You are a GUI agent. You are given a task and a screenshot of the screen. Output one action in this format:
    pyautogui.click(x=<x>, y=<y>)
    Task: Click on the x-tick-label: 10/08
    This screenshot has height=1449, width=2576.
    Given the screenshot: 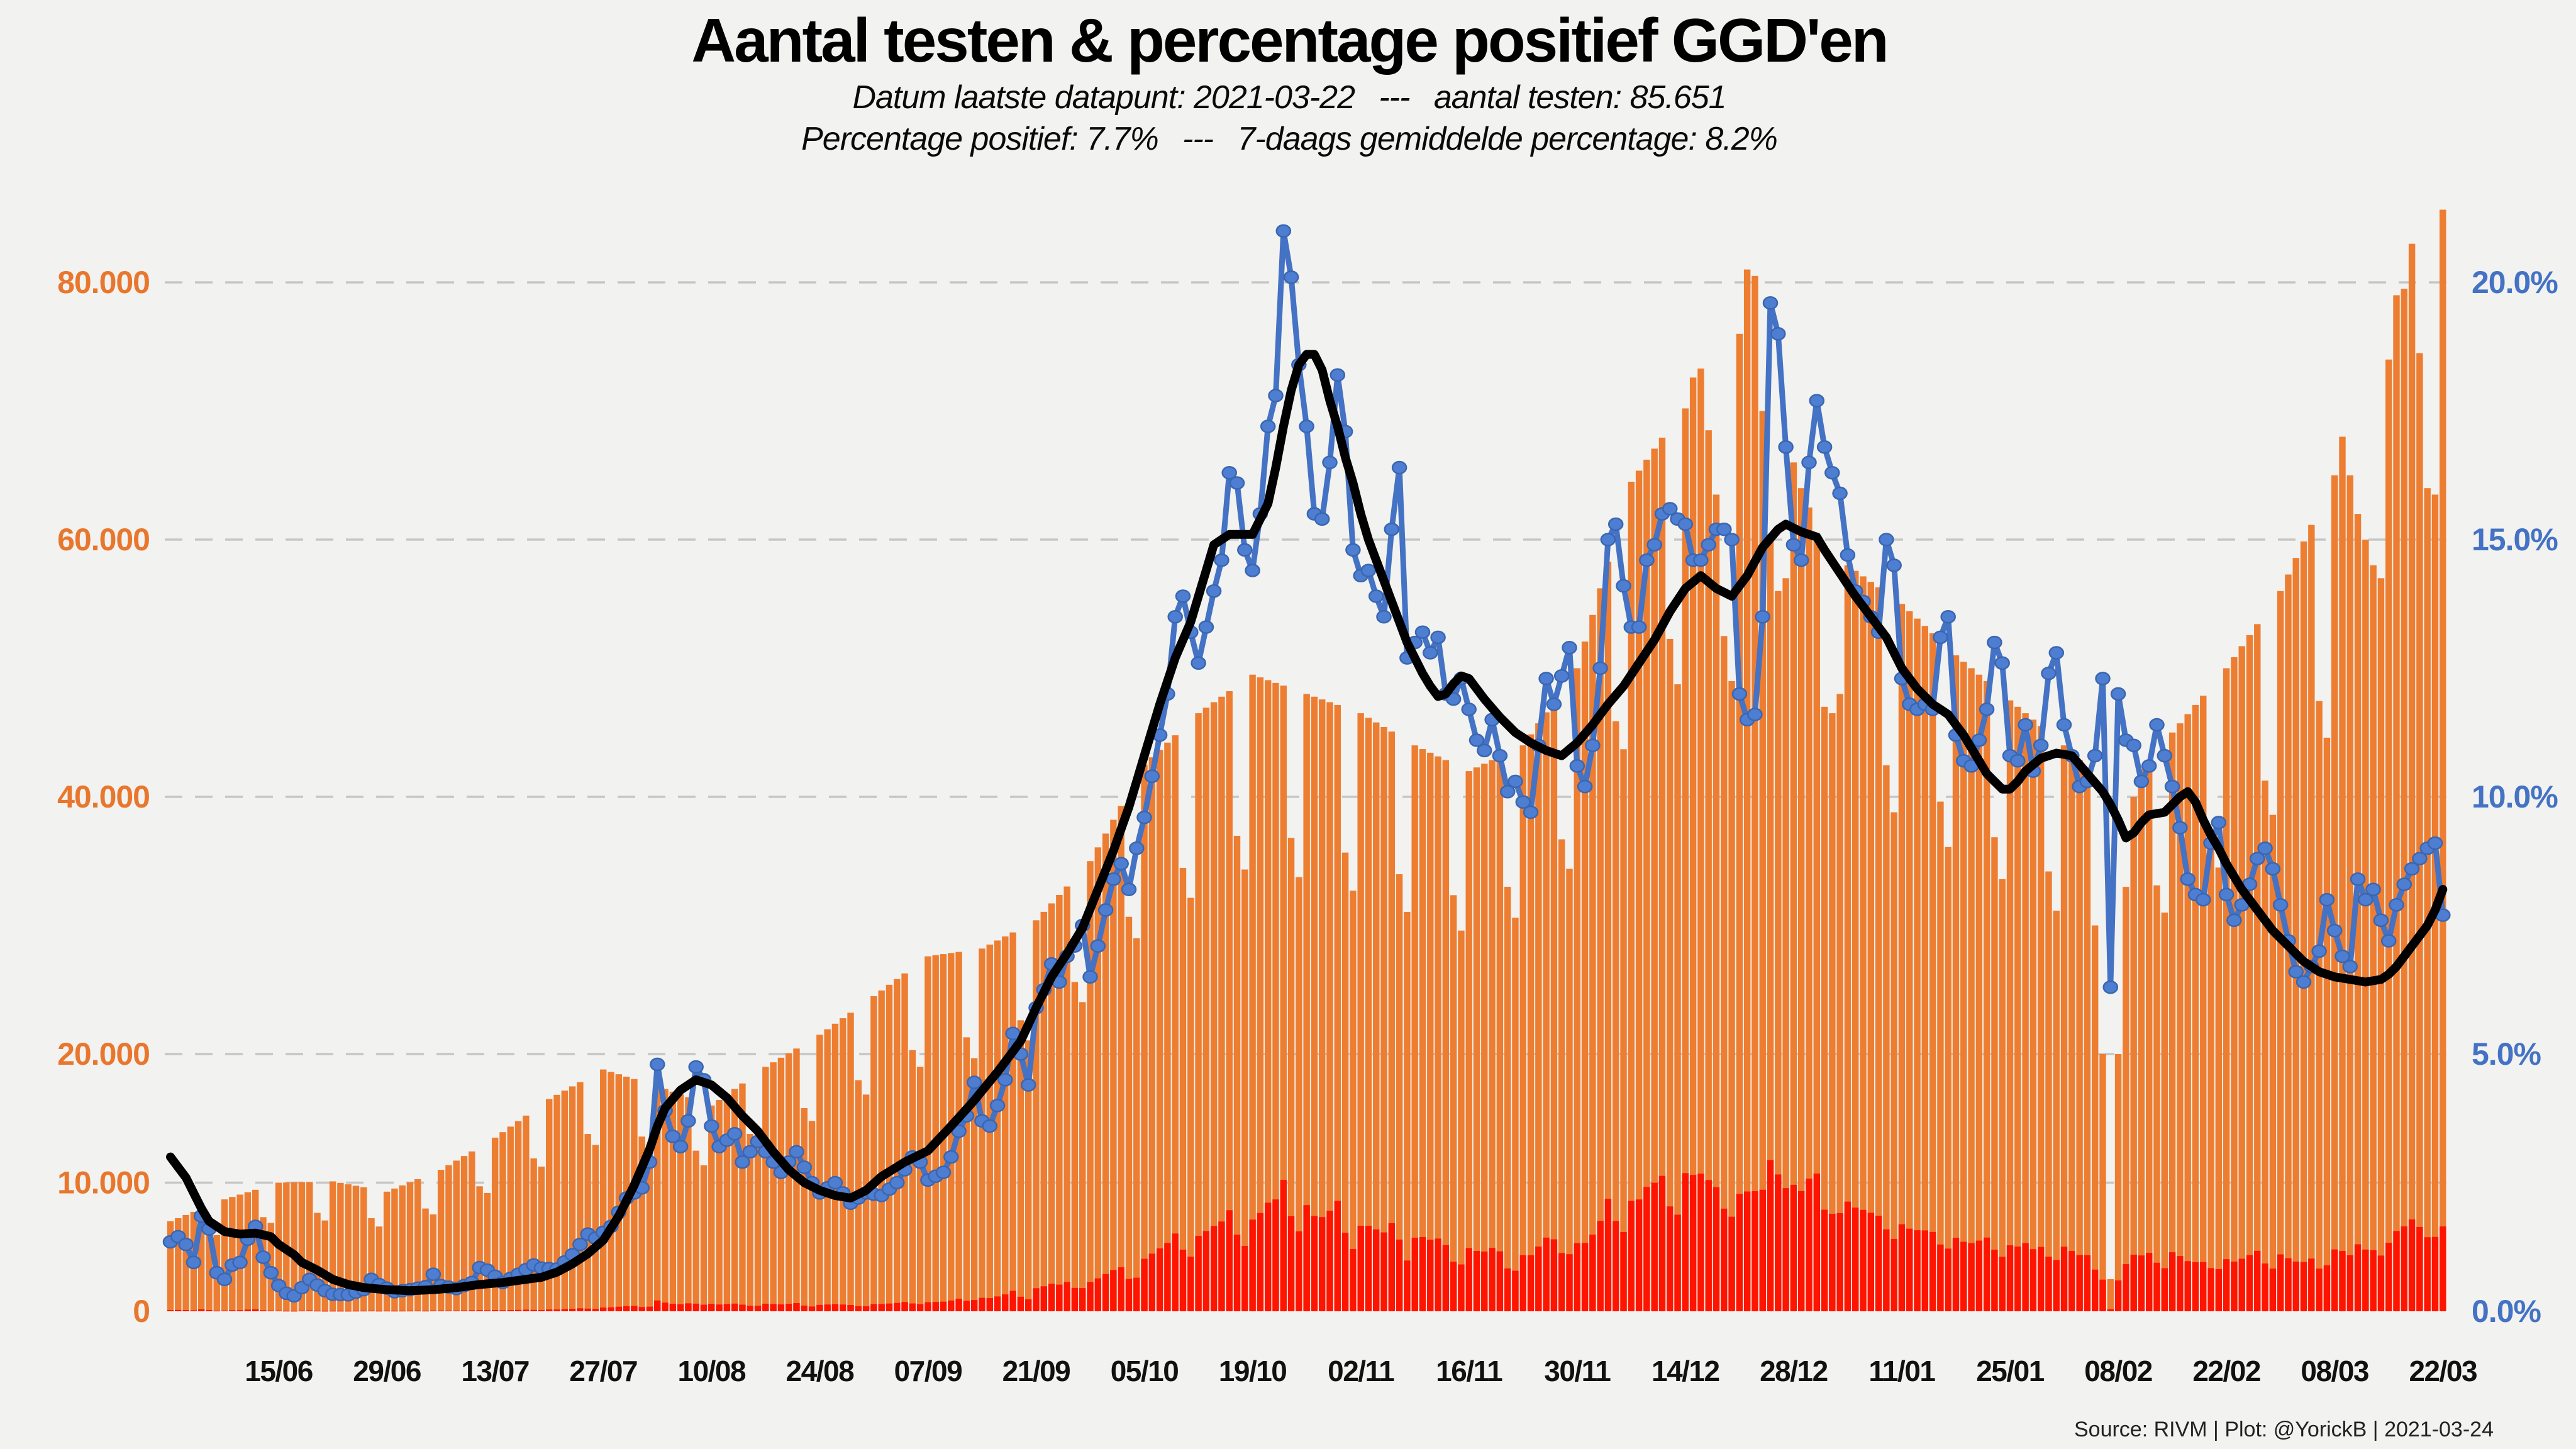 What is the action you would take?
    pyautogui.click(x=711, y=1371)
    